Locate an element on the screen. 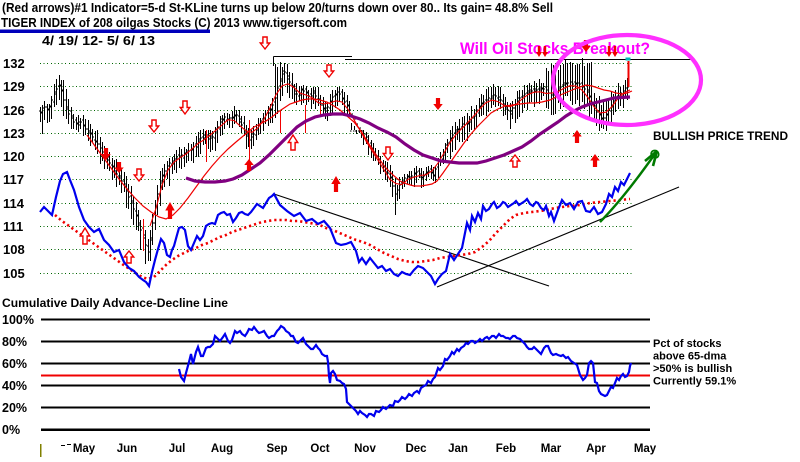 The image size is (800, 462). svg-text: 4/ 19/ 12- 5/ 6/ 13 is located at coordinates (98, 41).